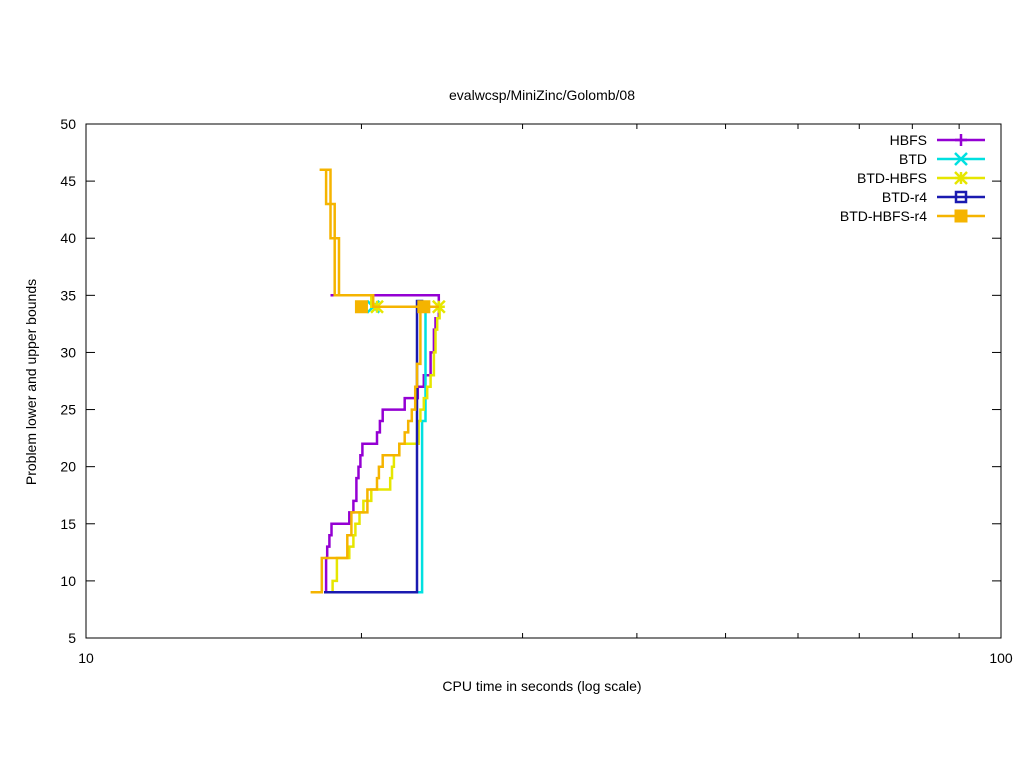 The image size is (1024, 768). Describe the element at coordinates (68, 467) in the screenshot. I see `y-tick-label: 20` at that location.